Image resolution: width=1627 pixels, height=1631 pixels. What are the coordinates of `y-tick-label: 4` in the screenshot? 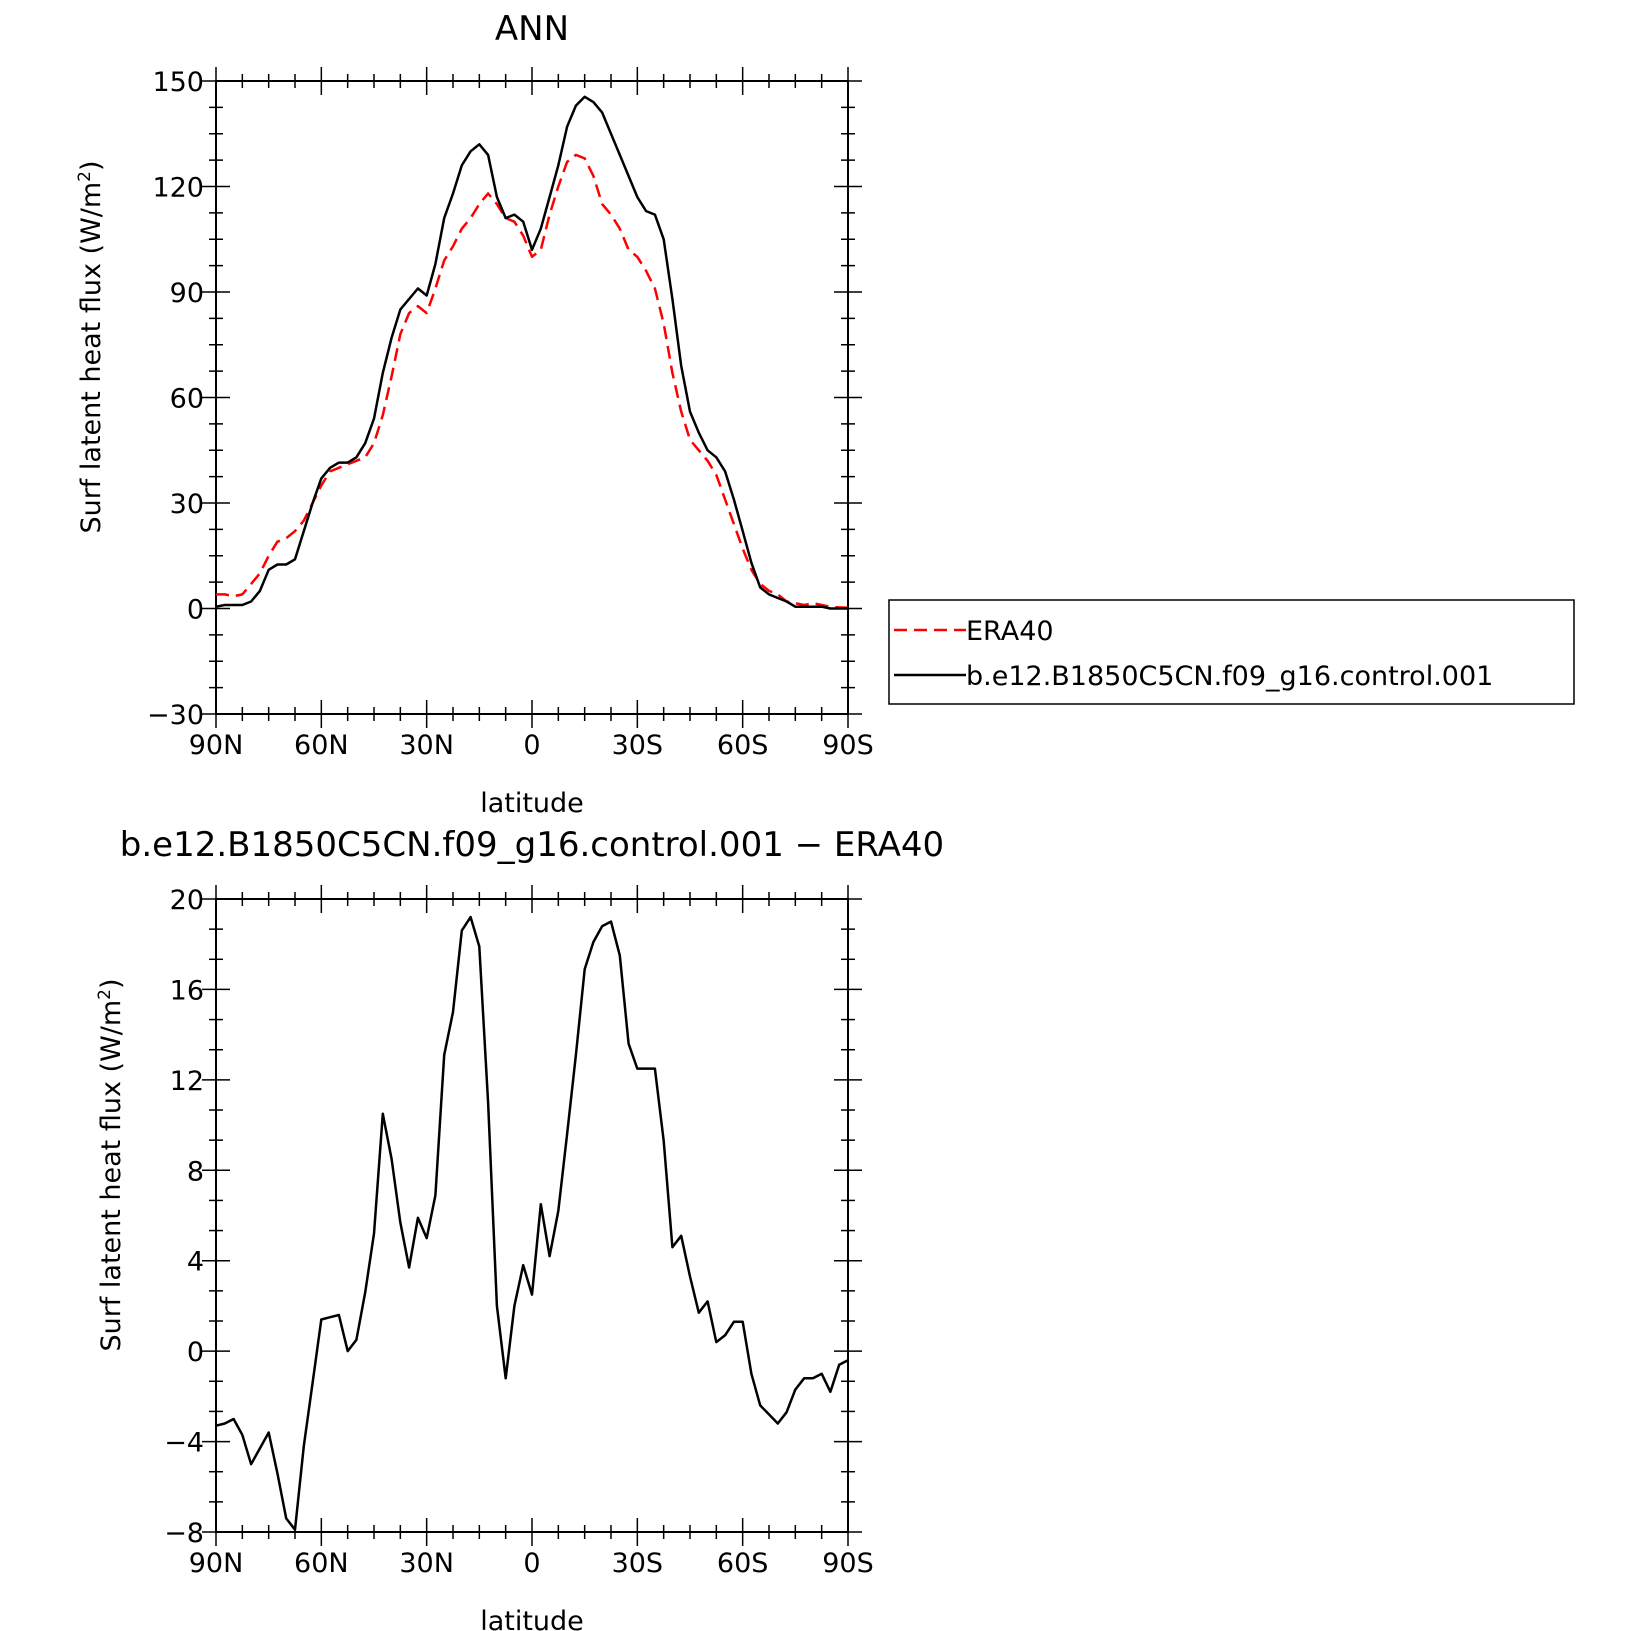 It's located at (195, 1262).